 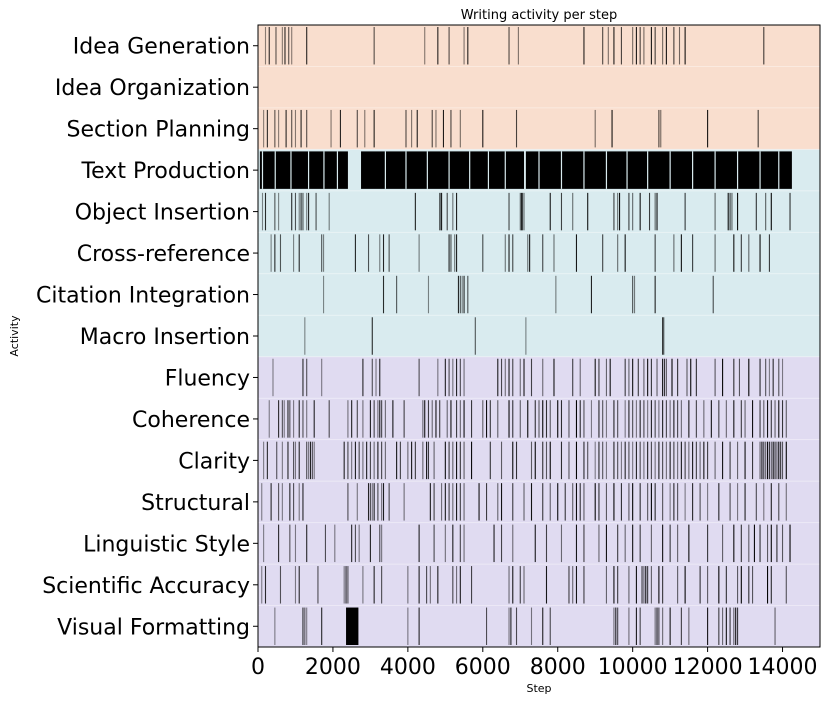 What do you see at coordinates (161, 47) in the screenshot?
I see `row-label: Idea Generation` at bounding box center [161, 47].